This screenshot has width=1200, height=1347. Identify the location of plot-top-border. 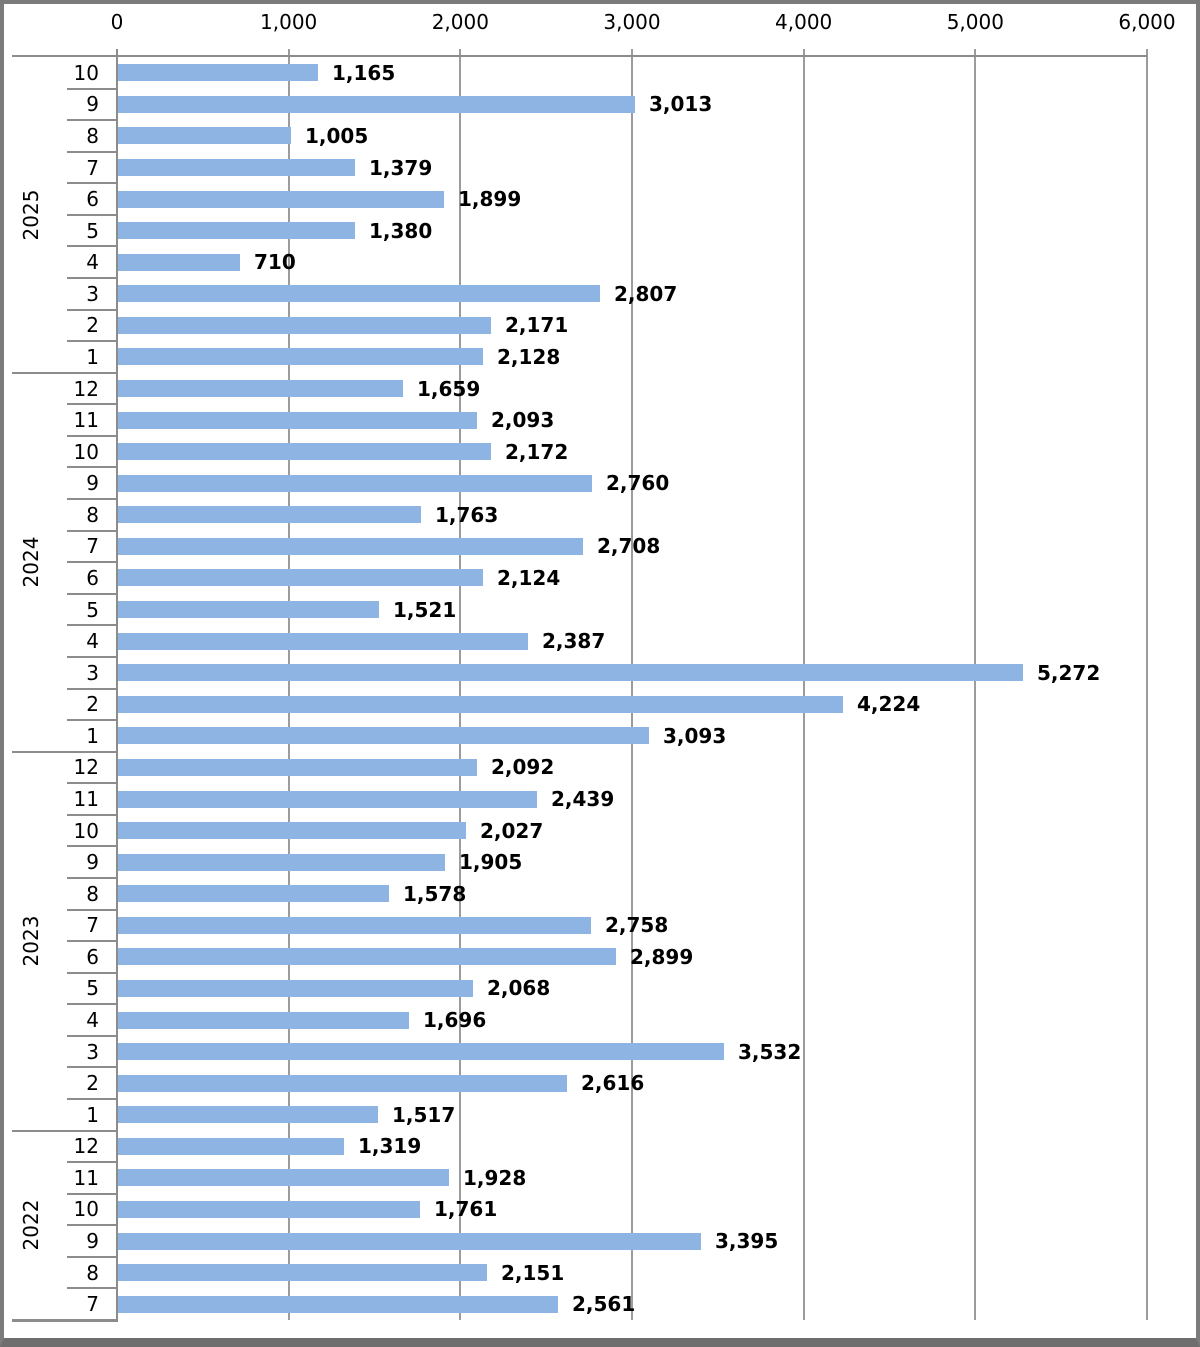
(579, 56).